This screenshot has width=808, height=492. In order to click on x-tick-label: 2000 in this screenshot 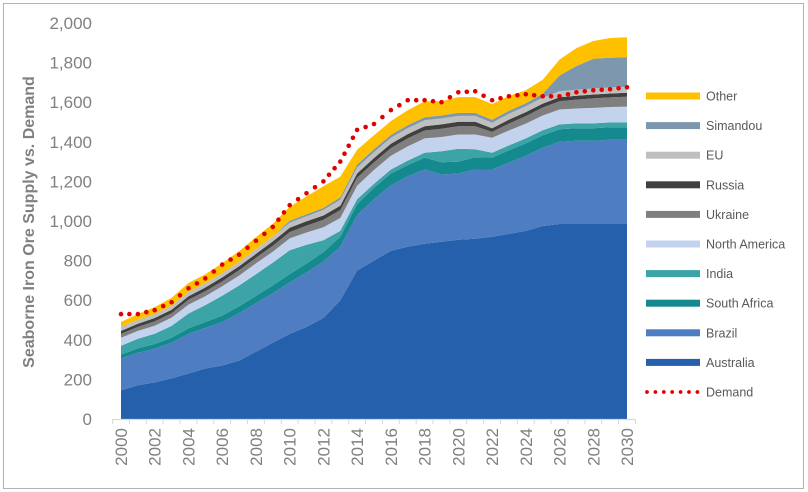, I will do `click(121, 447)`.